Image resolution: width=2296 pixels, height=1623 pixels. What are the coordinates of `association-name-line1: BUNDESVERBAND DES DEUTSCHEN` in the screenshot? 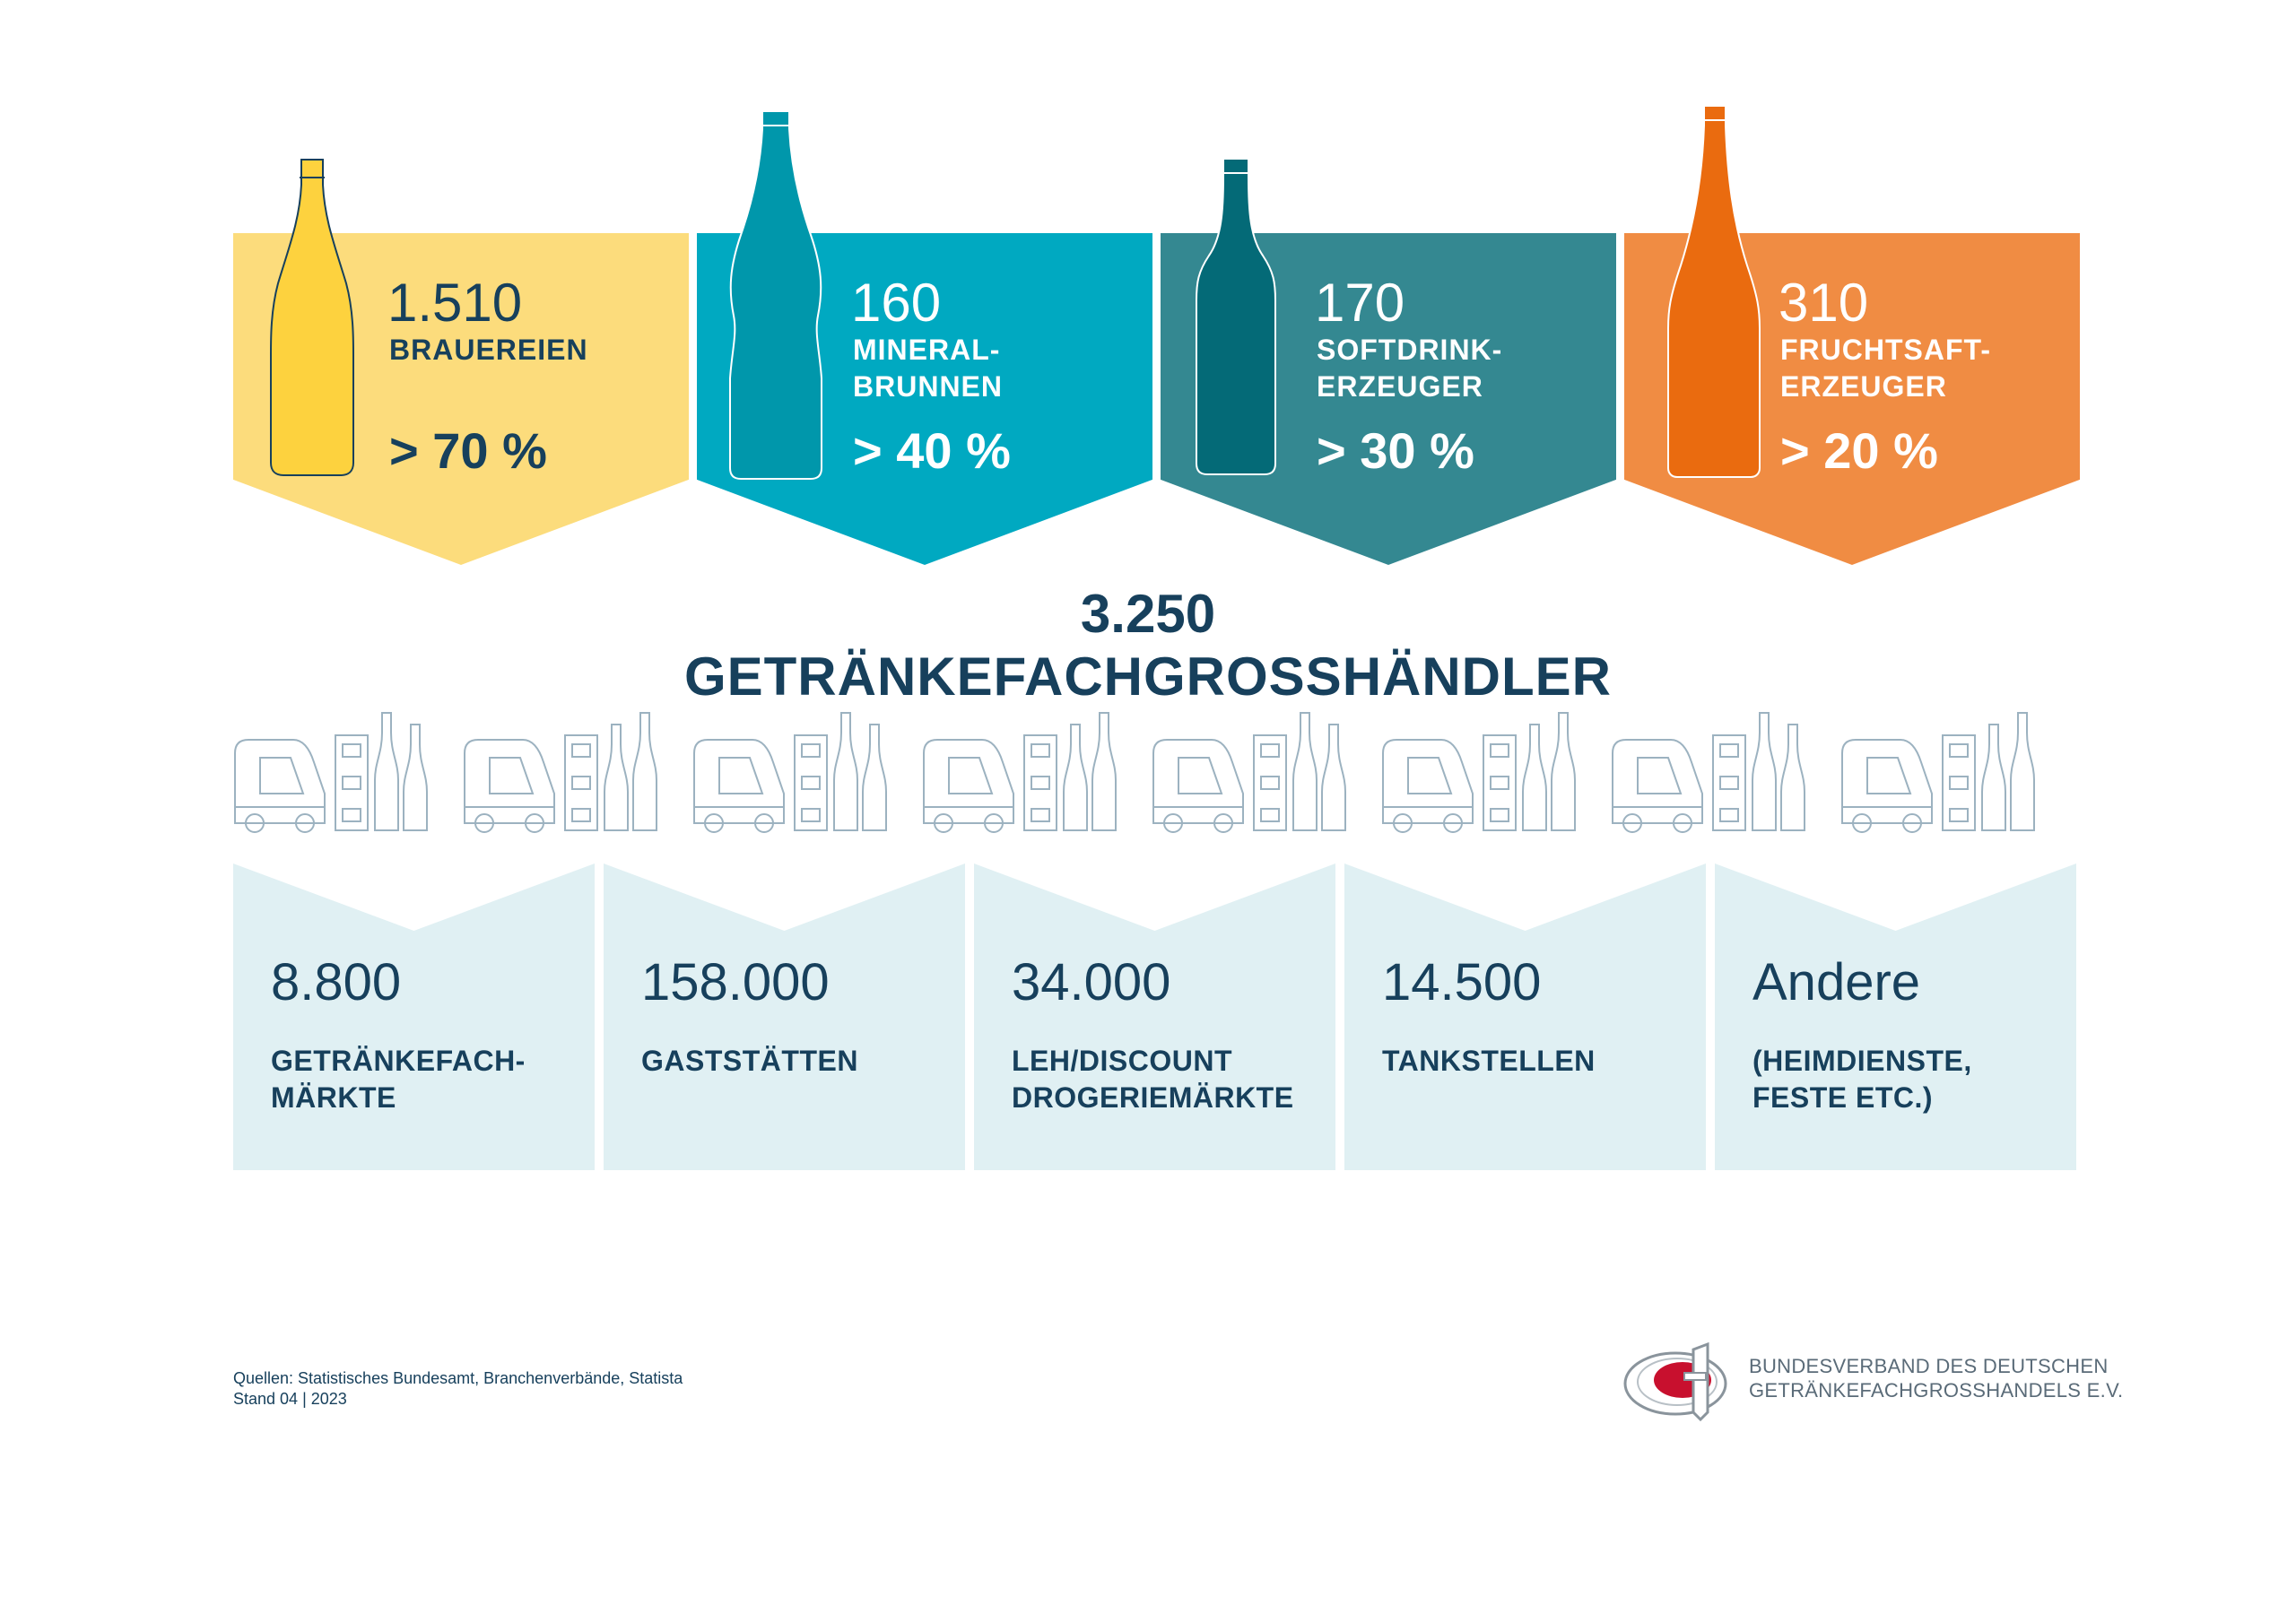 It's located at (1929, 1366).